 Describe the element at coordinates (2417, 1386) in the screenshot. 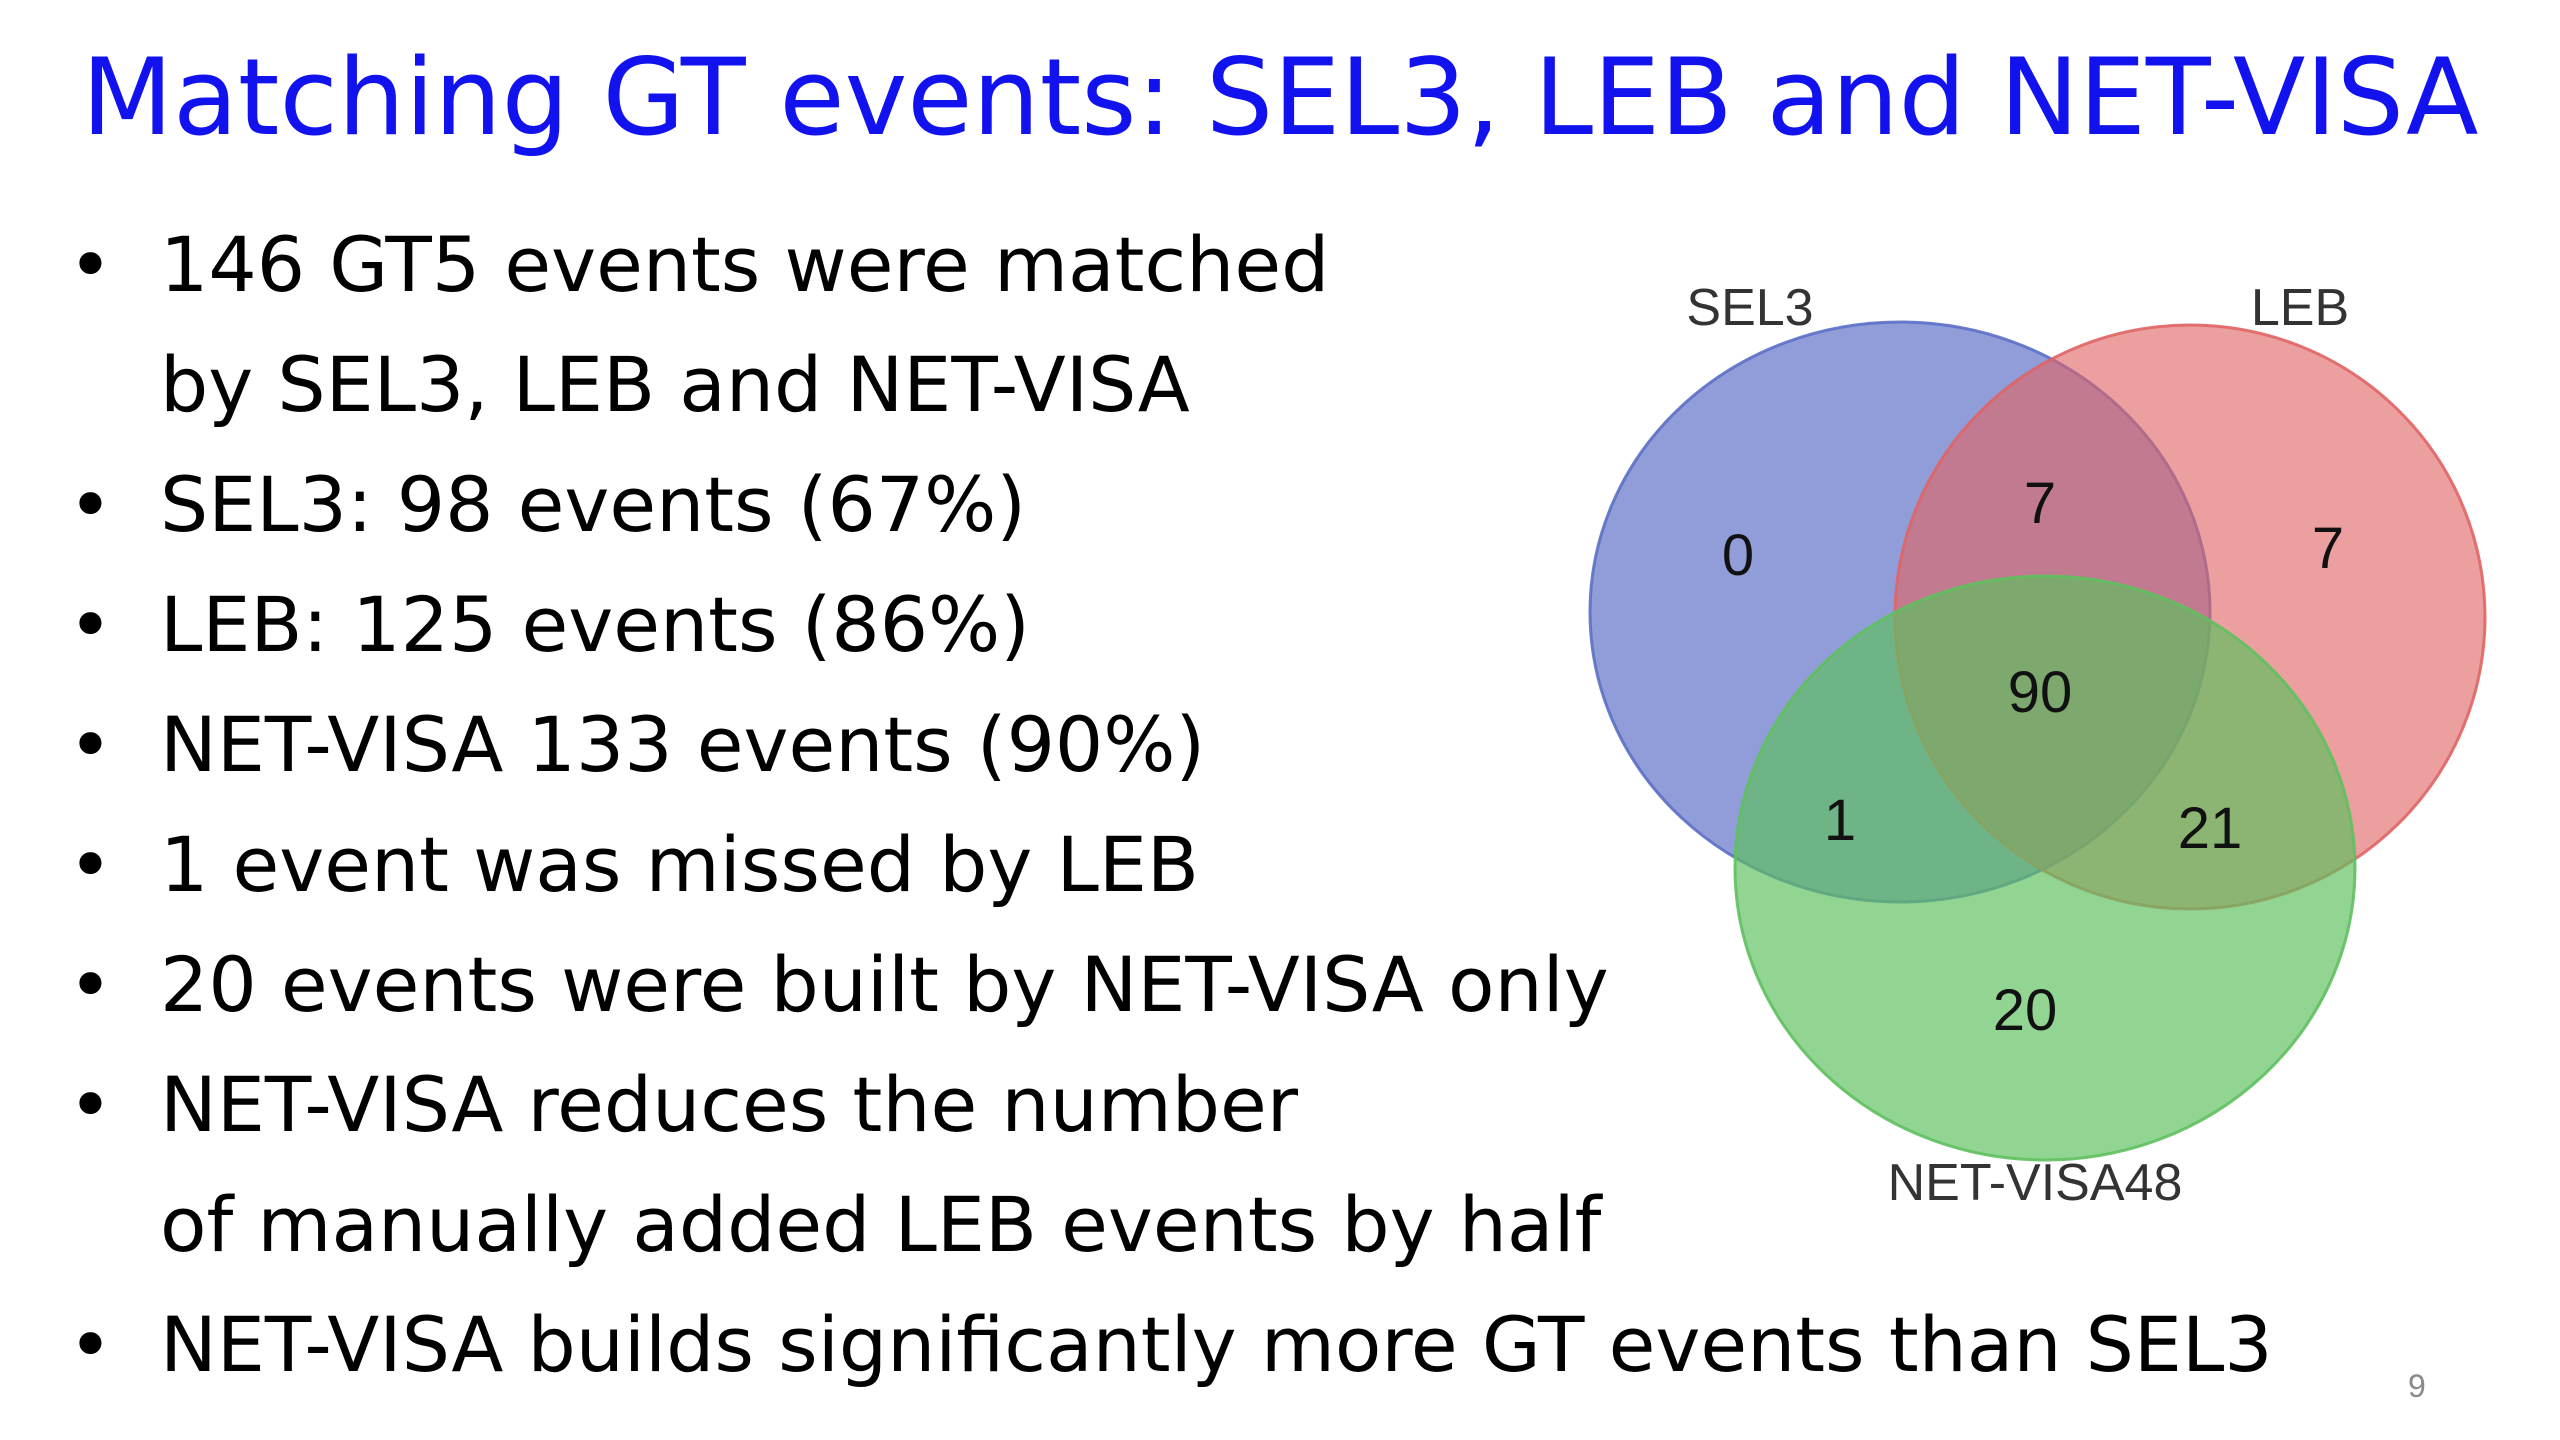

I see `page-number: 9` at that location.